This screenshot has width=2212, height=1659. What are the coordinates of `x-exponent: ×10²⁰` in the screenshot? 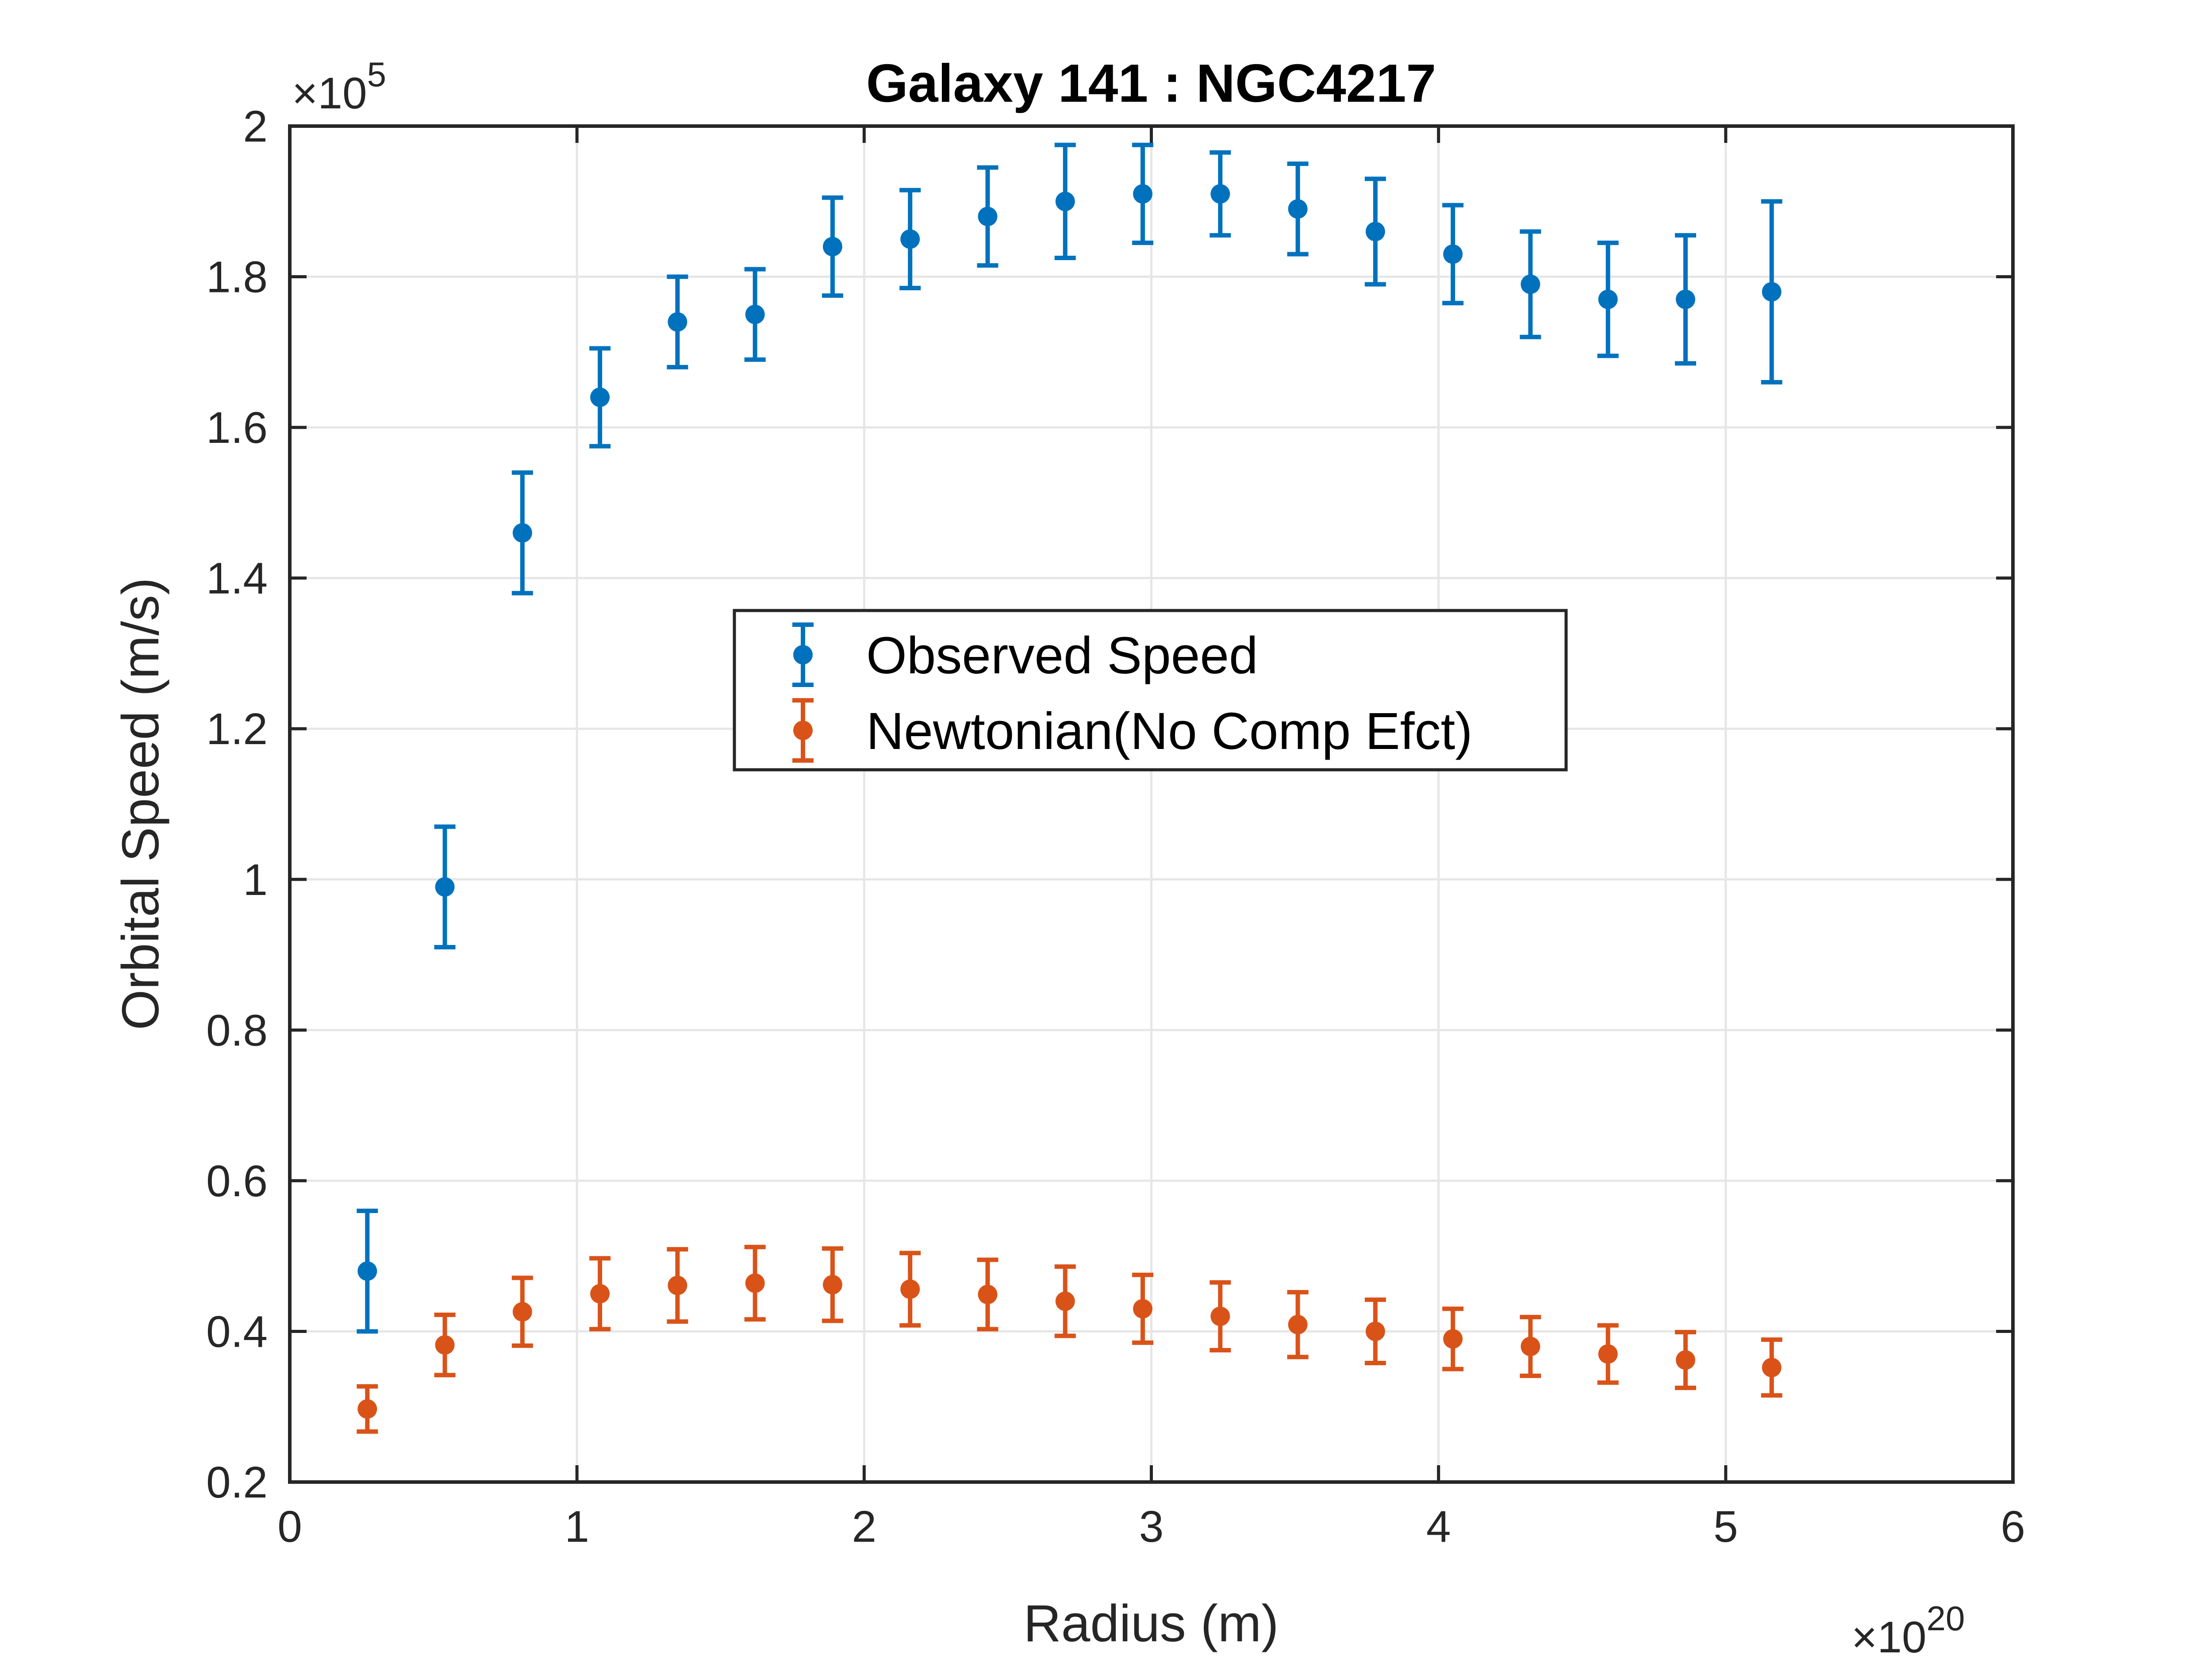 It's located at (1908, 1629).